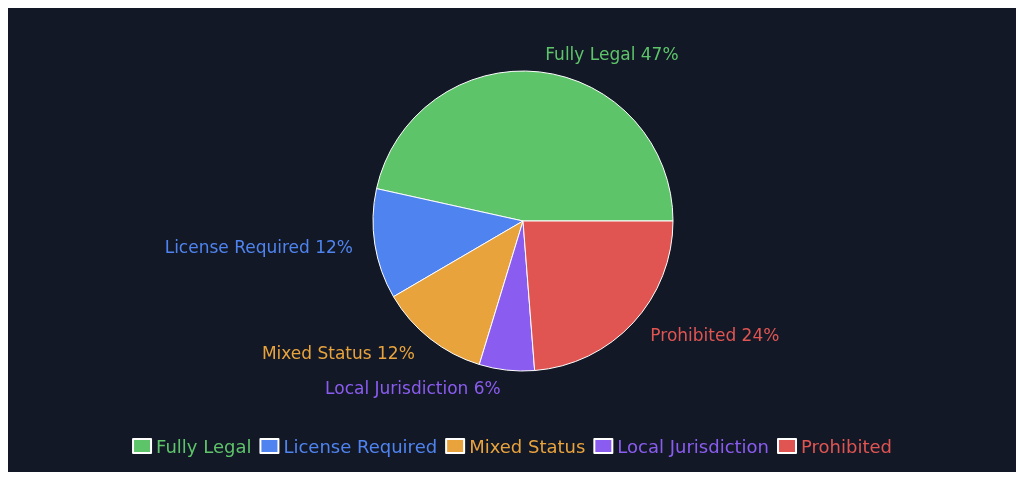 Image resolution: width=1024 pixels, height=480 pixels. I want to click on category-label: Fully Legal 47%, so click(612, 53).